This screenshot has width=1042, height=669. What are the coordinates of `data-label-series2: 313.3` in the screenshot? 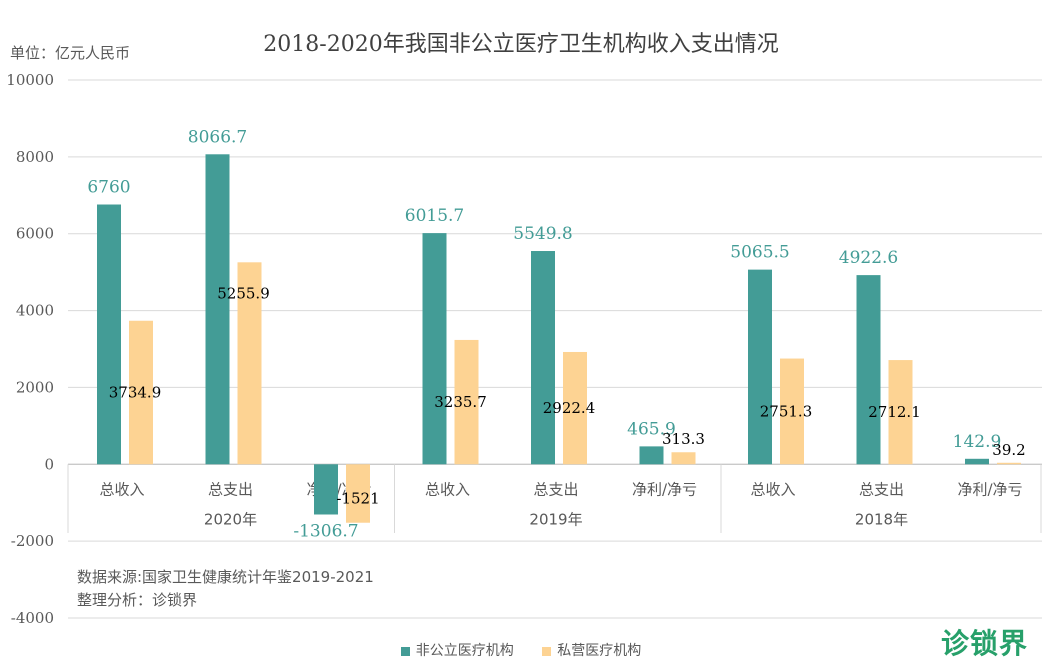 It's located at (683, 439).